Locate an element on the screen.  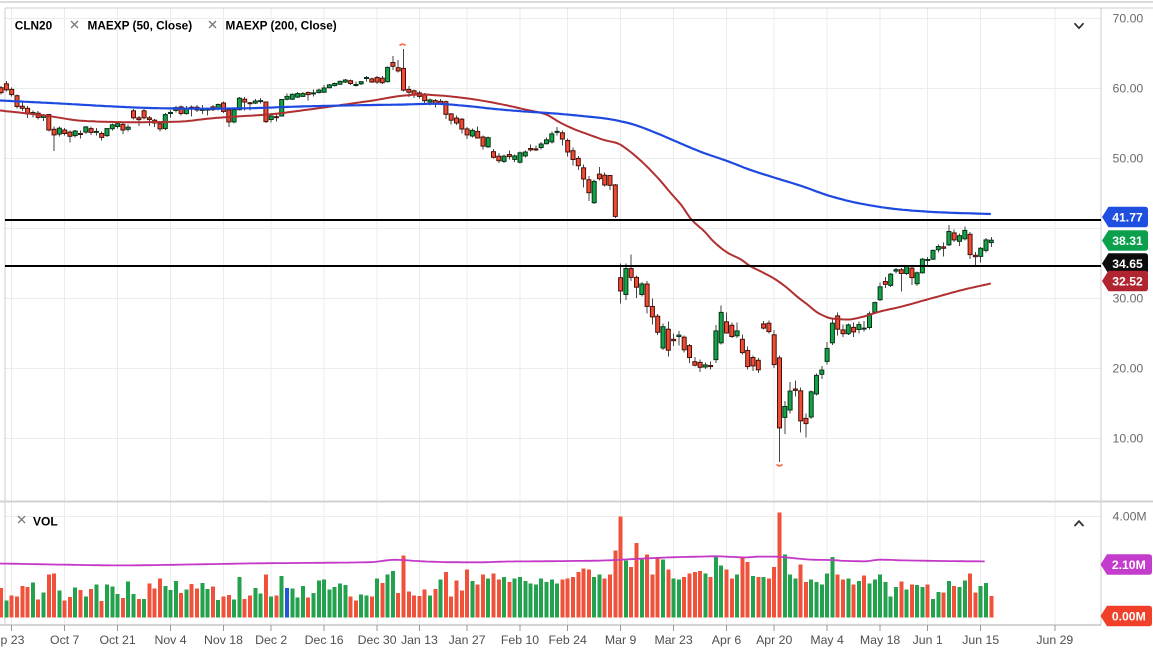
svg-text: 41.77 is located at coordinates (1127, 217).